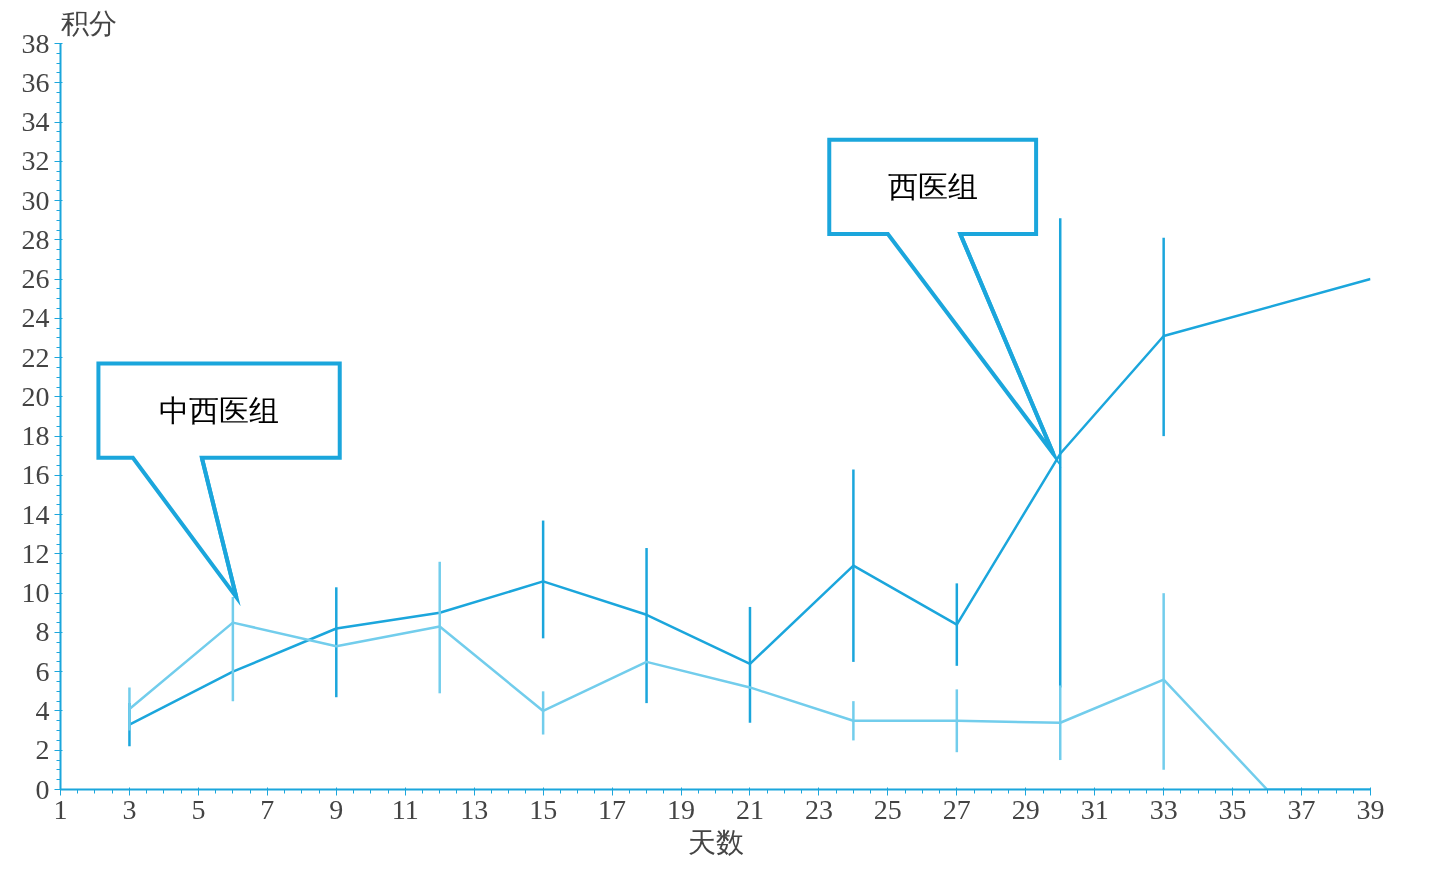  What do you see at coordinates (42, 632) in the screenshot?
I see `y-tick-label: 8` at bounding box center [42, 632].